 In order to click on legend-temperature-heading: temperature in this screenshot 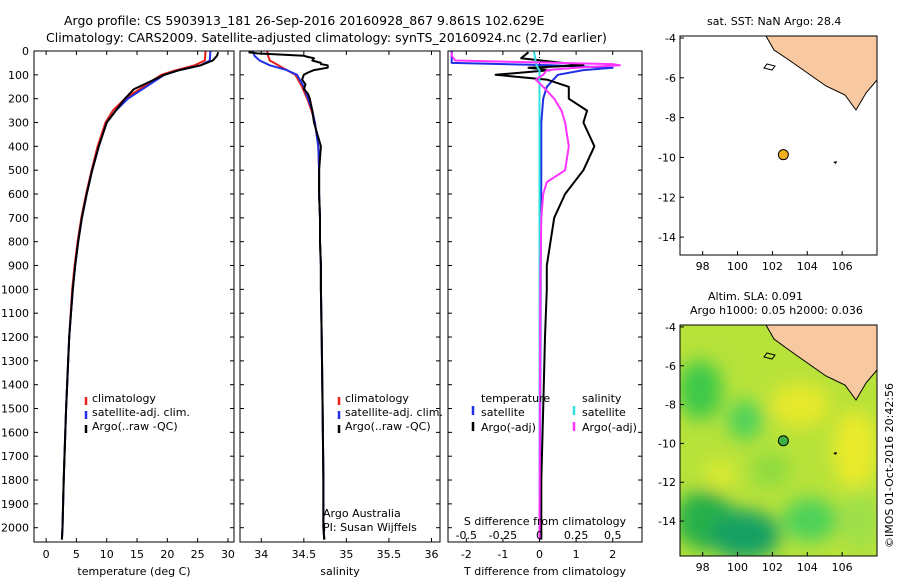, I will do `click(515, 398)`.